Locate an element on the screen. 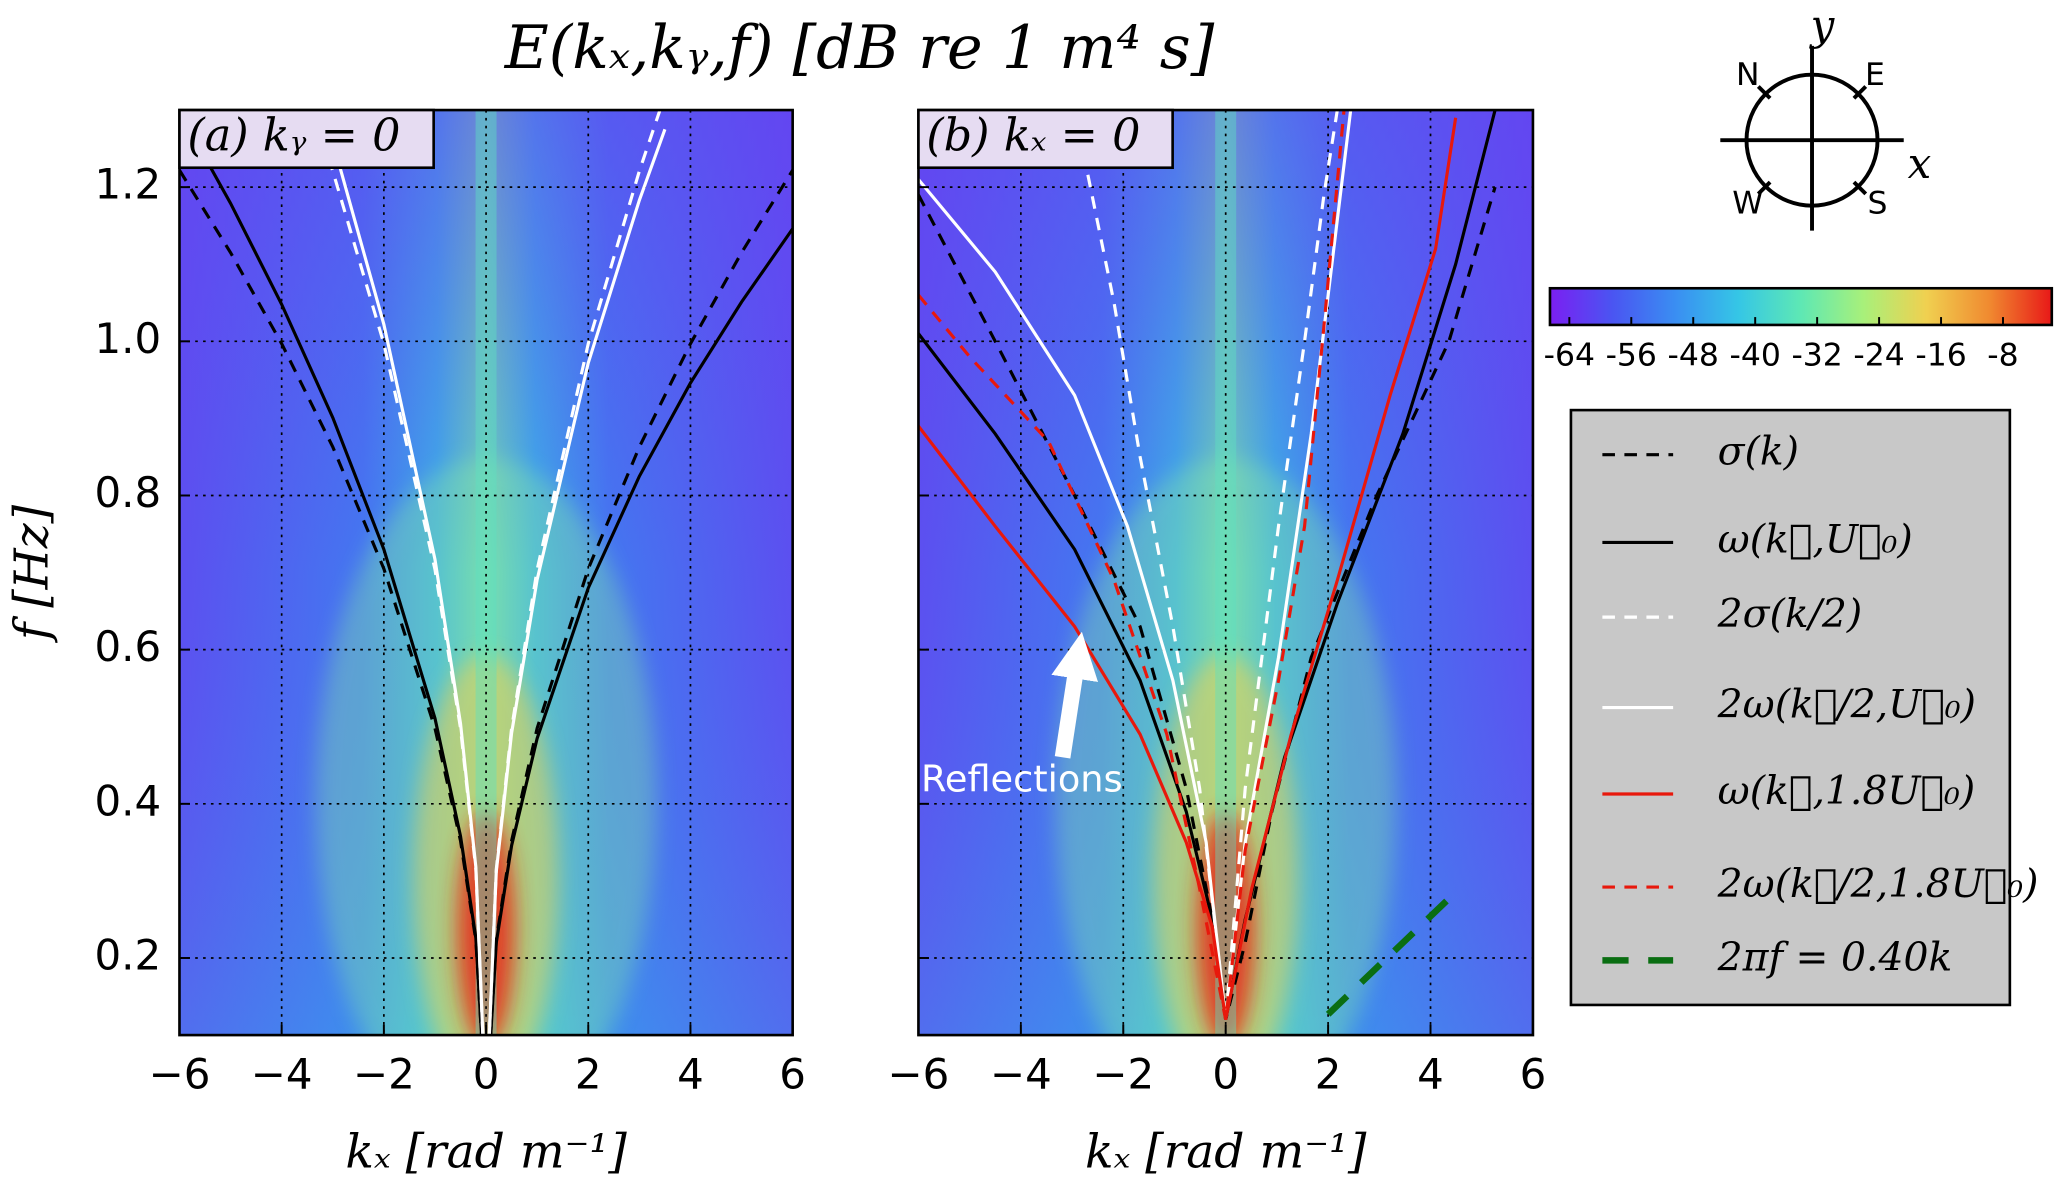 Image resolution: width=2057 pixels, height=1191 pixels. heatmap-strip is located at coordinates (1226, 573).